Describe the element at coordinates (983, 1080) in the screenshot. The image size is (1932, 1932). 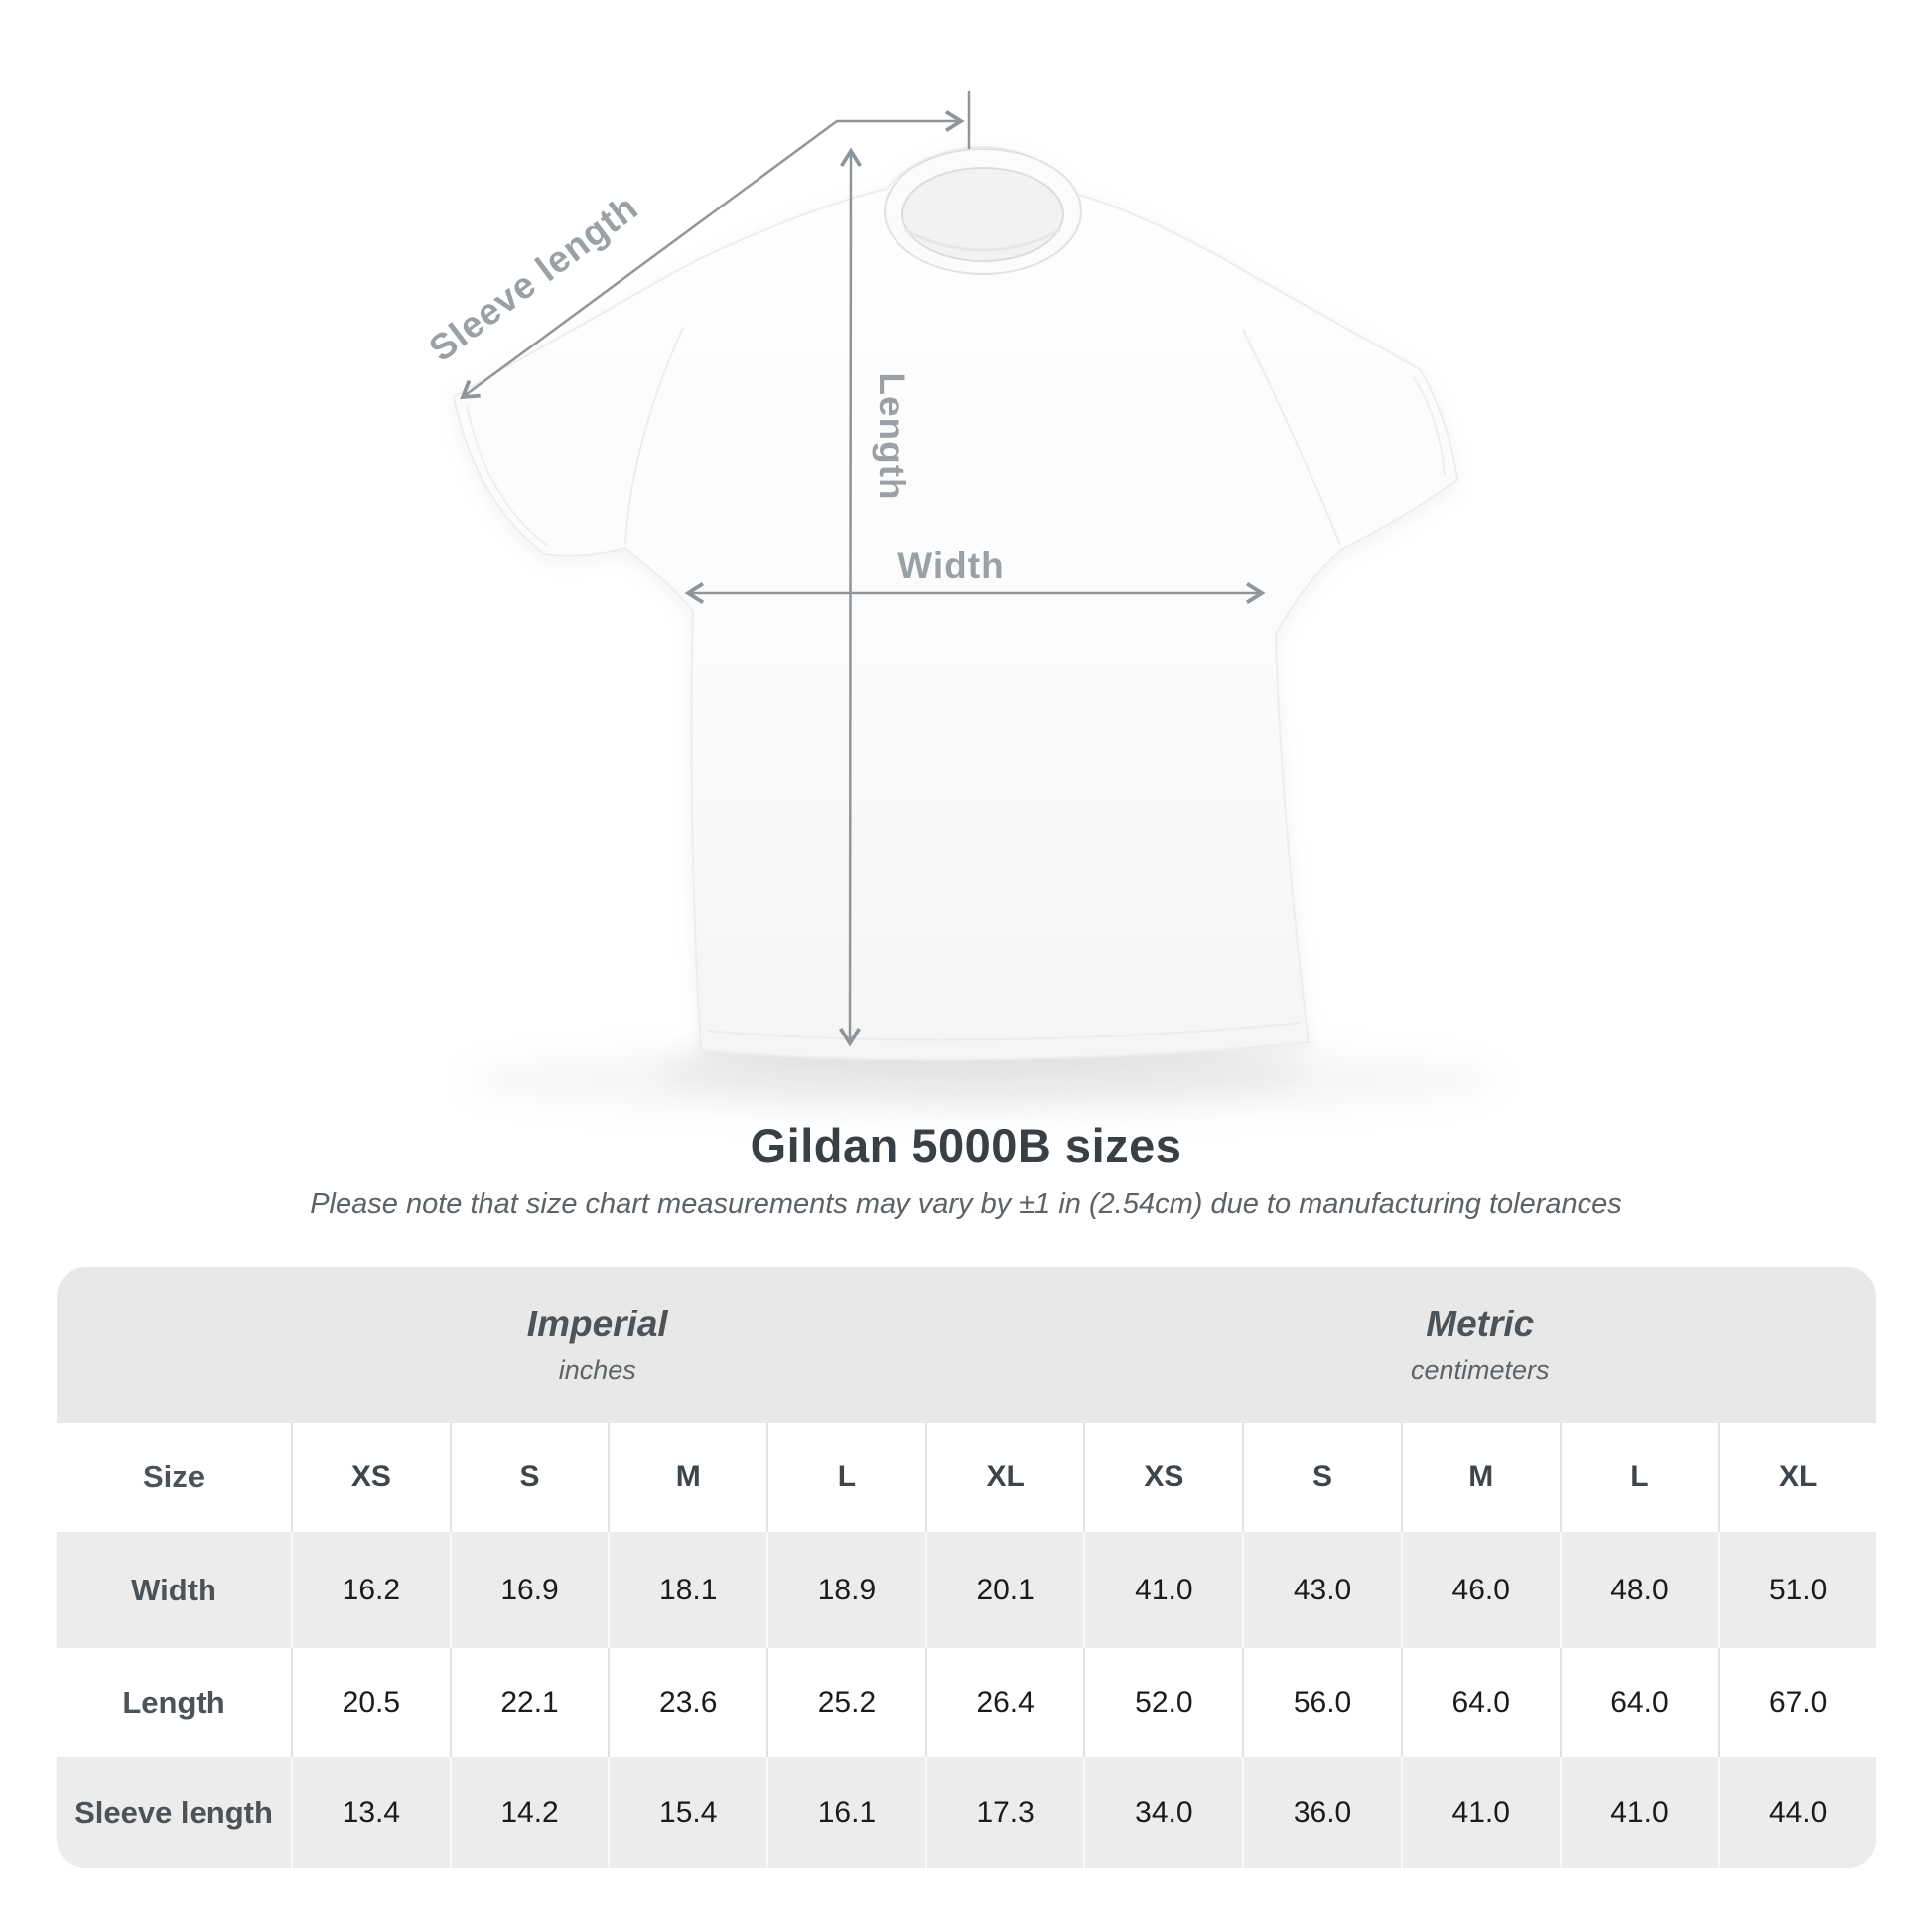
I see `tshirt-shadow` at that location.